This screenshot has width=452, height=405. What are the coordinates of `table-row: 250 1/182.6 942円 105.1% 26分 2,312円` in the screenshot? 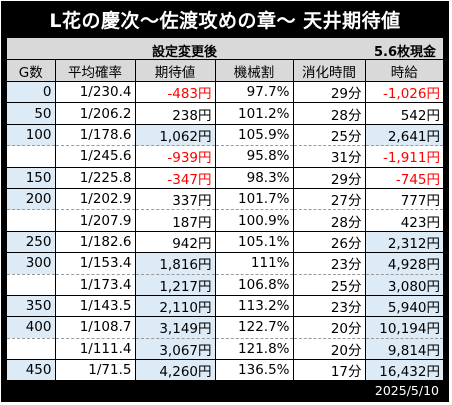 It's located at (225, 242).